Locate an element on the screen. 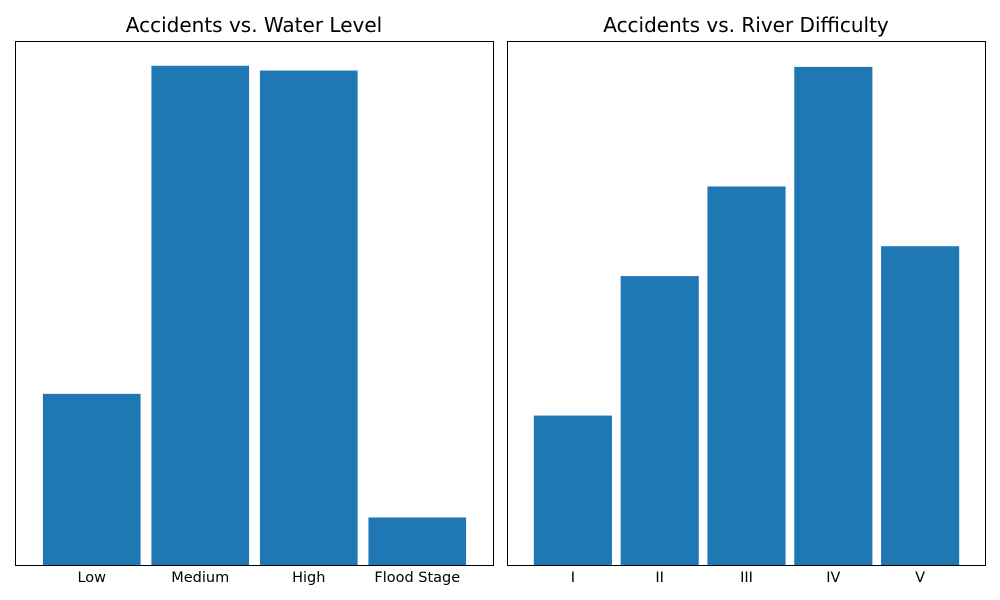 Image resolution: width=1000 pixels, height=600 pixels. chart-title-river-difficulty: Accidents vs. River Difficulty is located at coordinates (746, 25).